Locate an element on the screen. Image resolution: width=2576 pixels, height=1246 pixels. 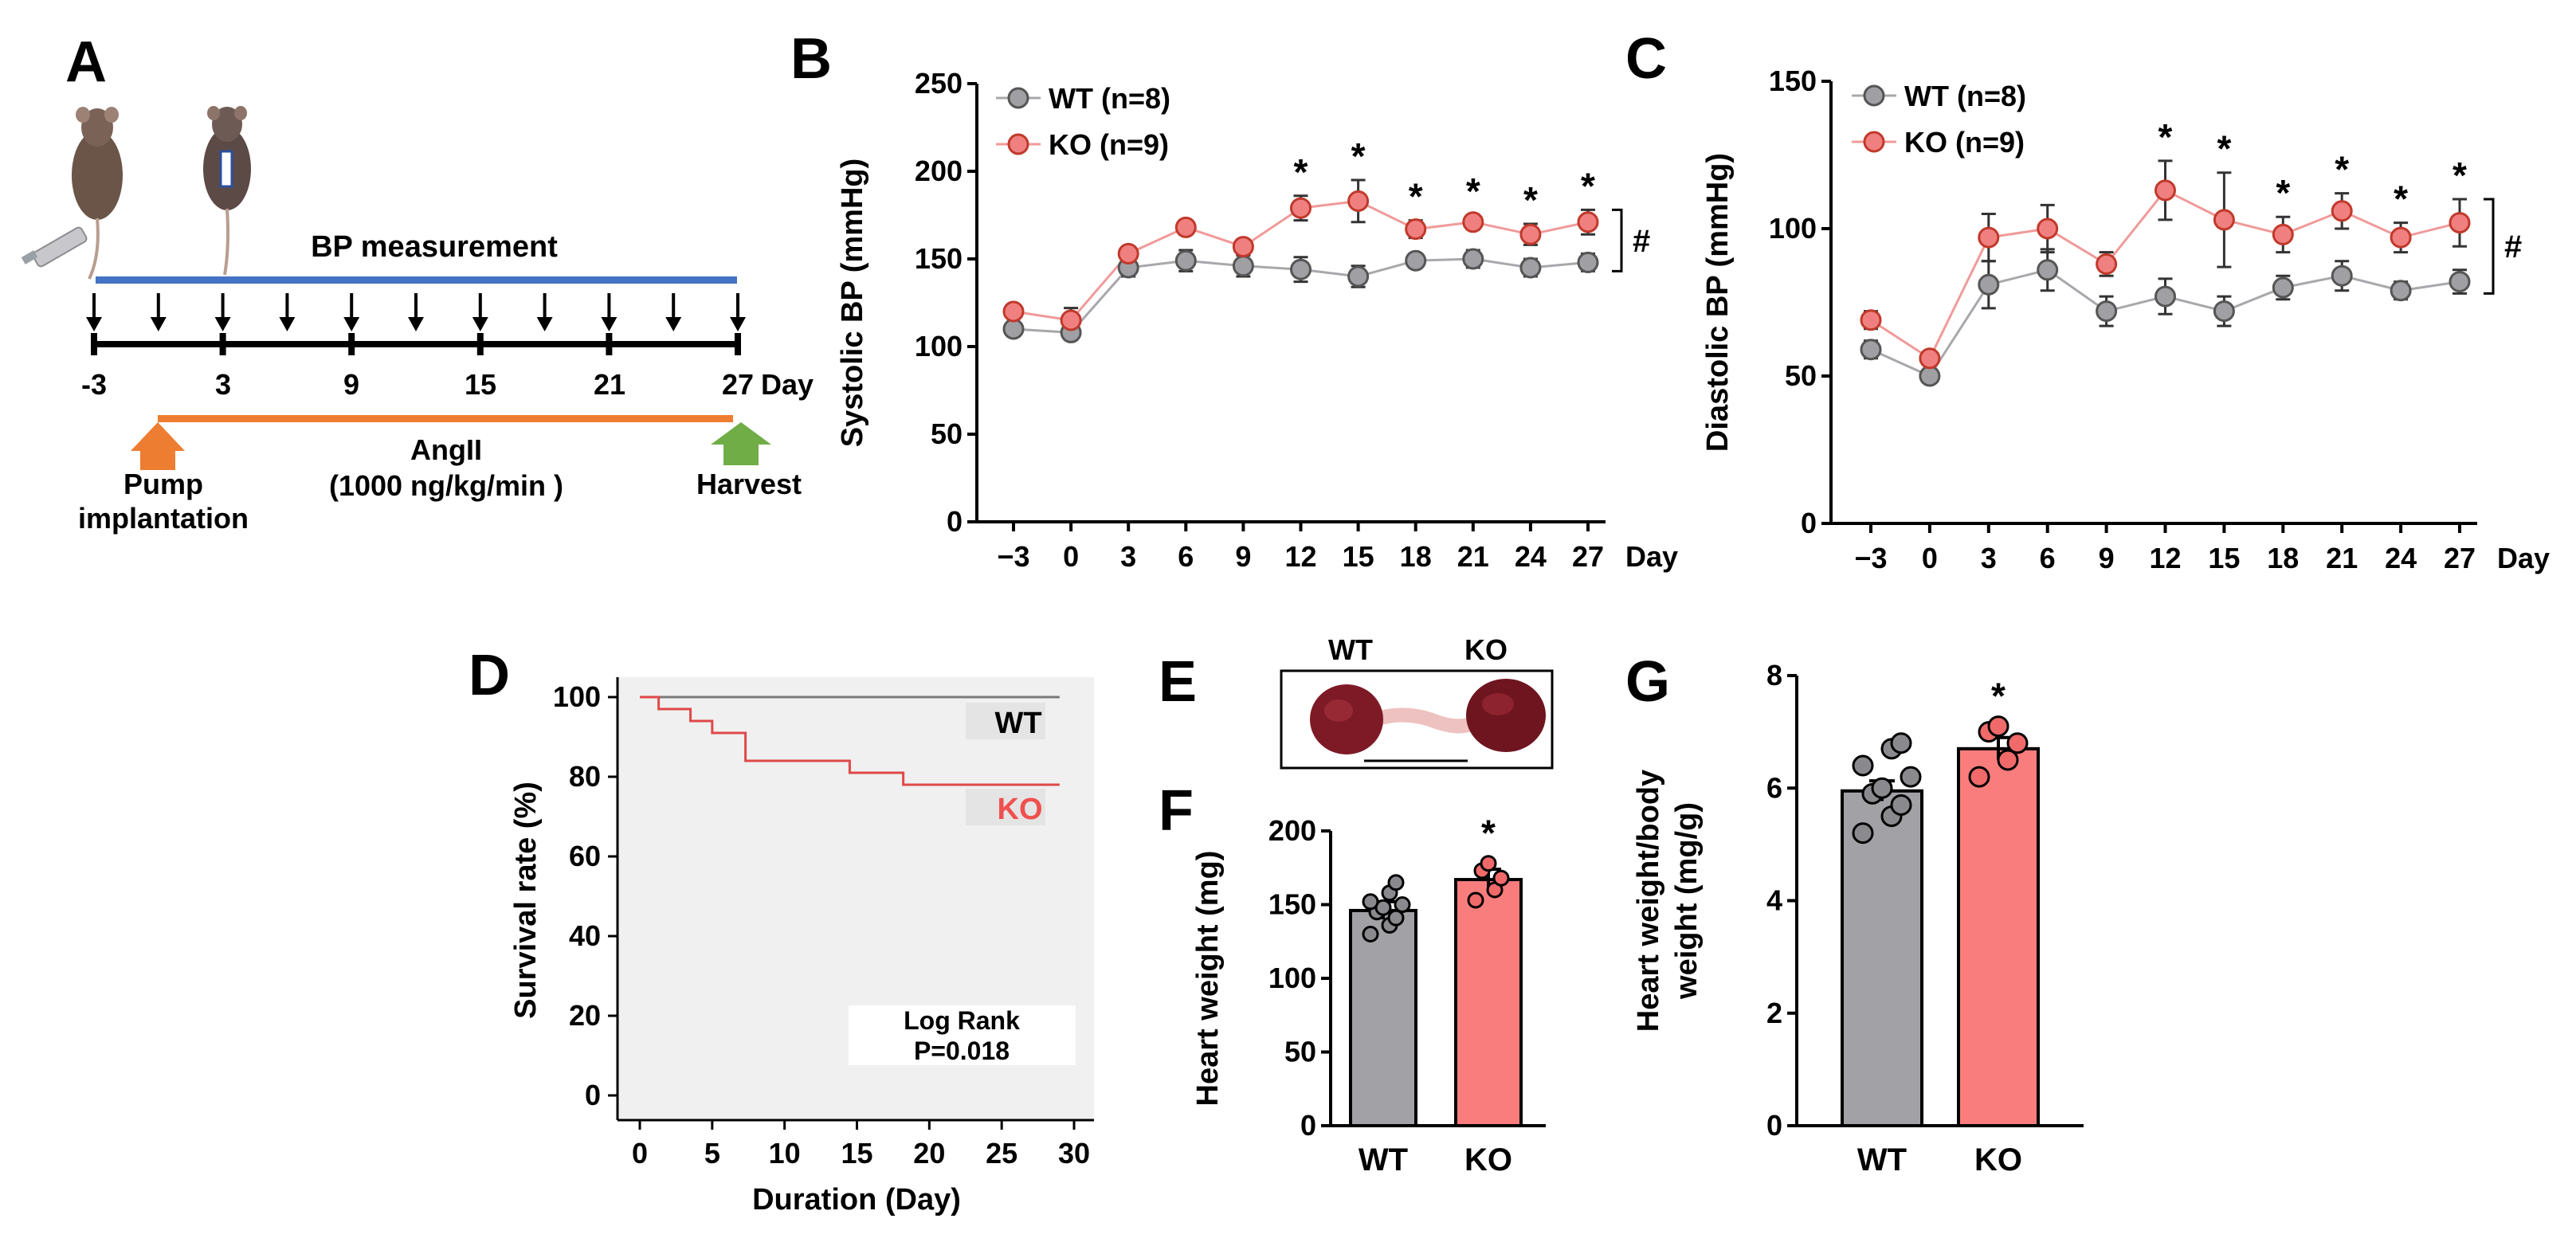
panel-g-heart-body-ratio-chart: 0 2 4 6 8 WT KO * Heart weight/body weight (mg/g) is located at coordinates (1858, 918).